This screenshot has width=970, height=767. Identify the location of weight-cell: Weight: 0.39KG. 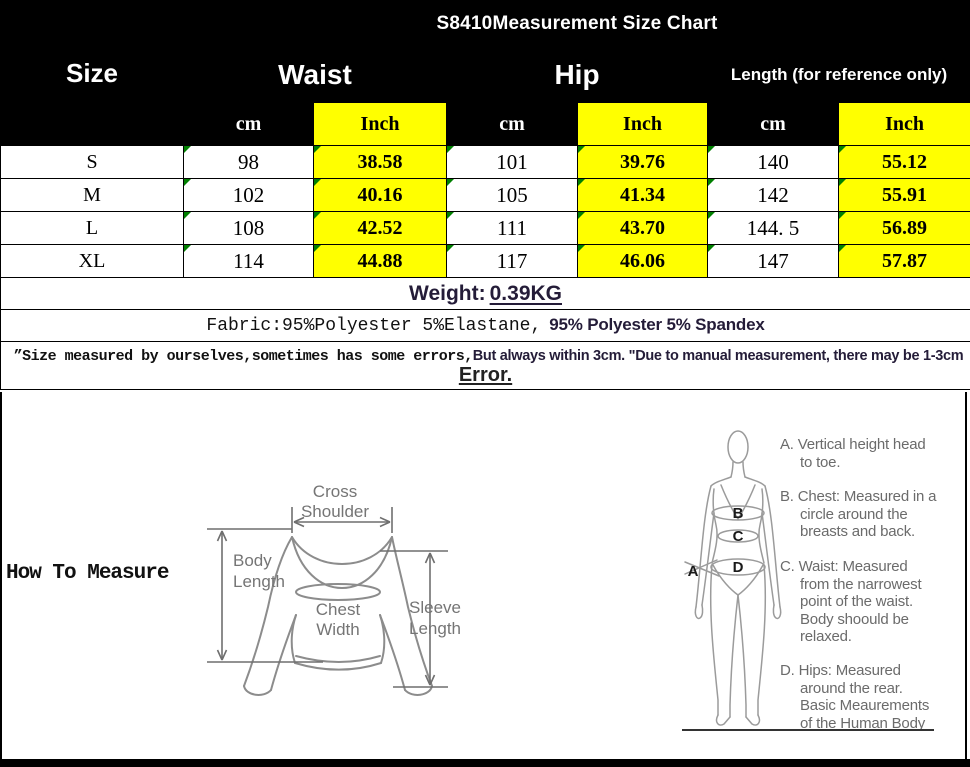
(485, 293).